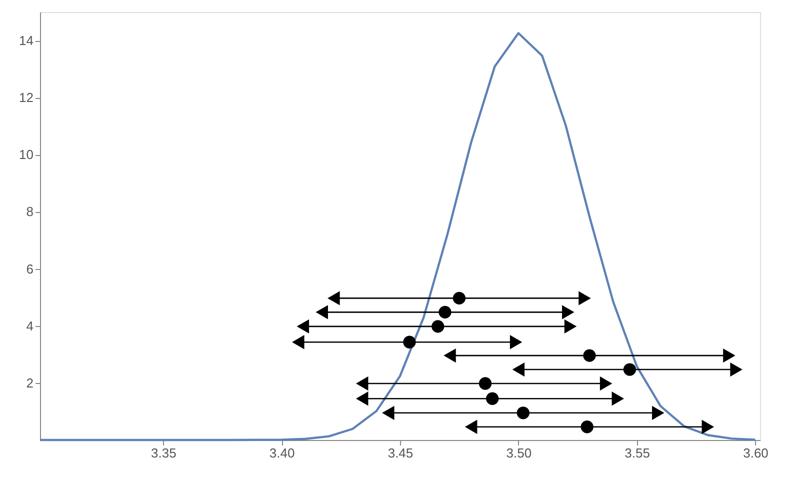 This screenshot has height=480, width=785. What do you see at coordinates (755, 453) in the screenshot?
I see `x-tick-label: 3.60` at bounding box center [755, 453].